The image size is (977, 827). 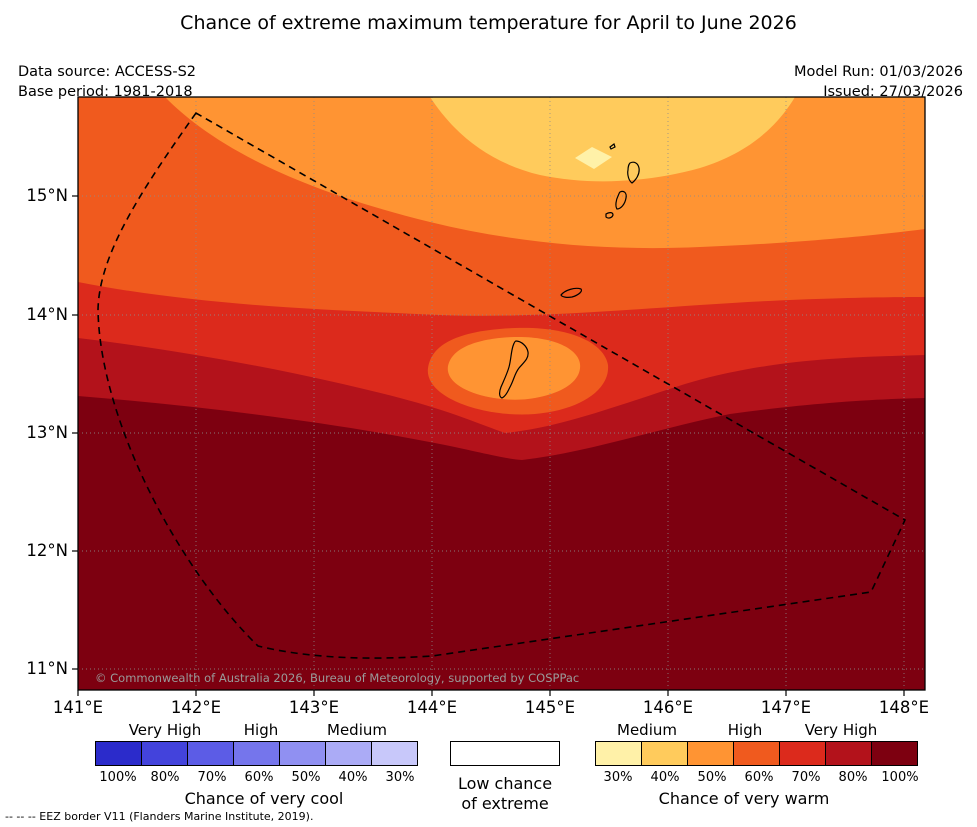 I want to click on x-tick-label: 141°E, so click(x=78, y=707).